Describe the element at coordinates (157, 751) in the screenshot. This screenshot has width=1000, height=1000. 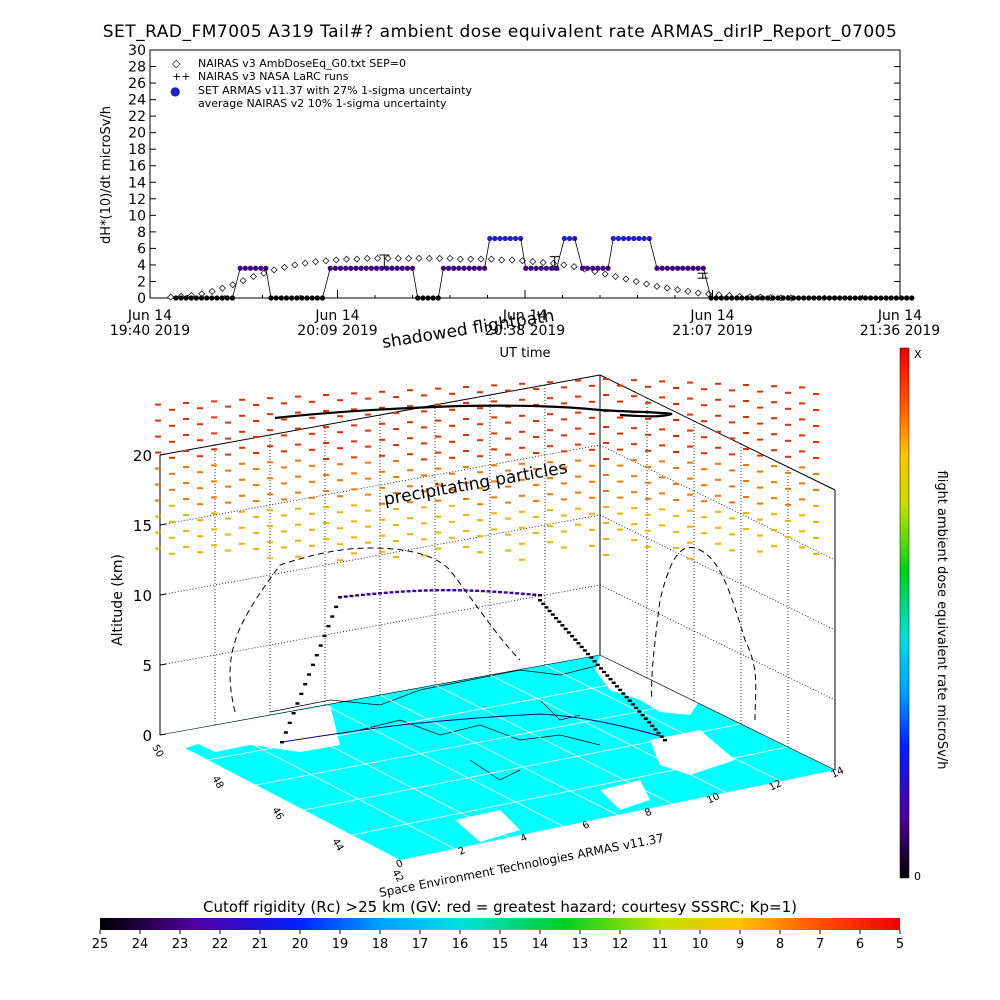
I see `lat-tick-label: 50` at that location.